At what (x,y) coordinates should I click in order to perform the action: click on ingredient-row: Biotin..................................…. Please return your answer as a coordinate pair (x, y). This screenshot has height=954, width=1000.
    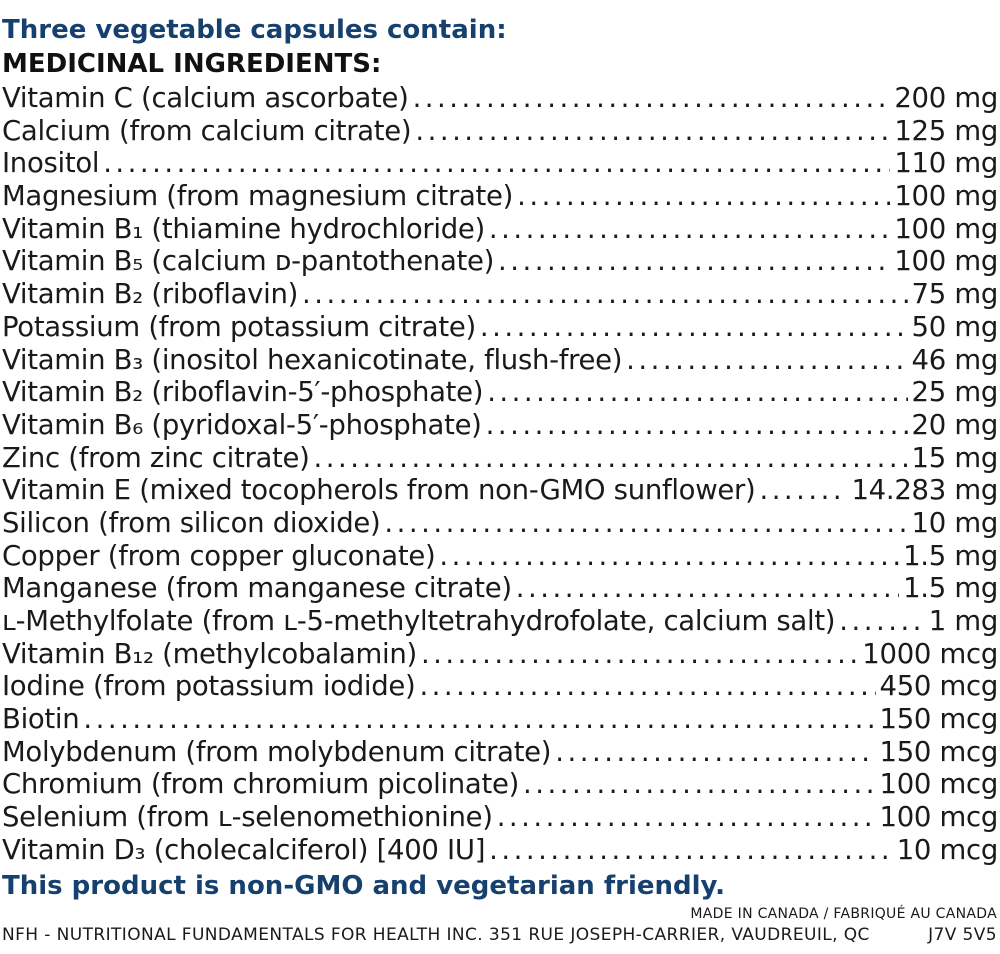
    Looking at the image, I should click on (500, 719).